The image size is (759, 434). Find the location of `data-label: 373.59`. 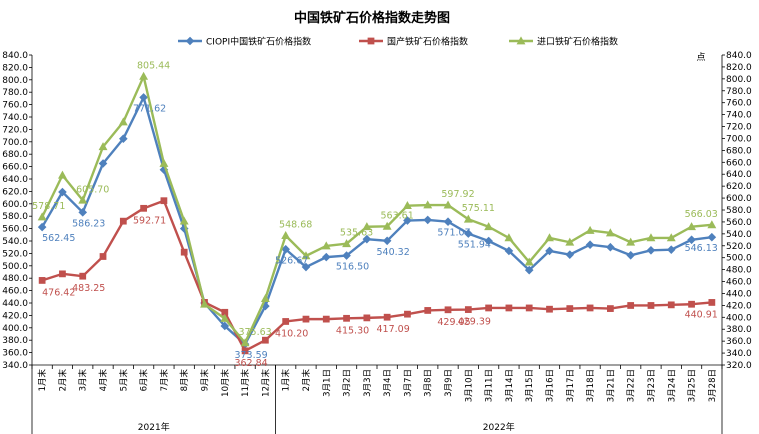

data-label: 373.59 is located at coordinates (250, 355).